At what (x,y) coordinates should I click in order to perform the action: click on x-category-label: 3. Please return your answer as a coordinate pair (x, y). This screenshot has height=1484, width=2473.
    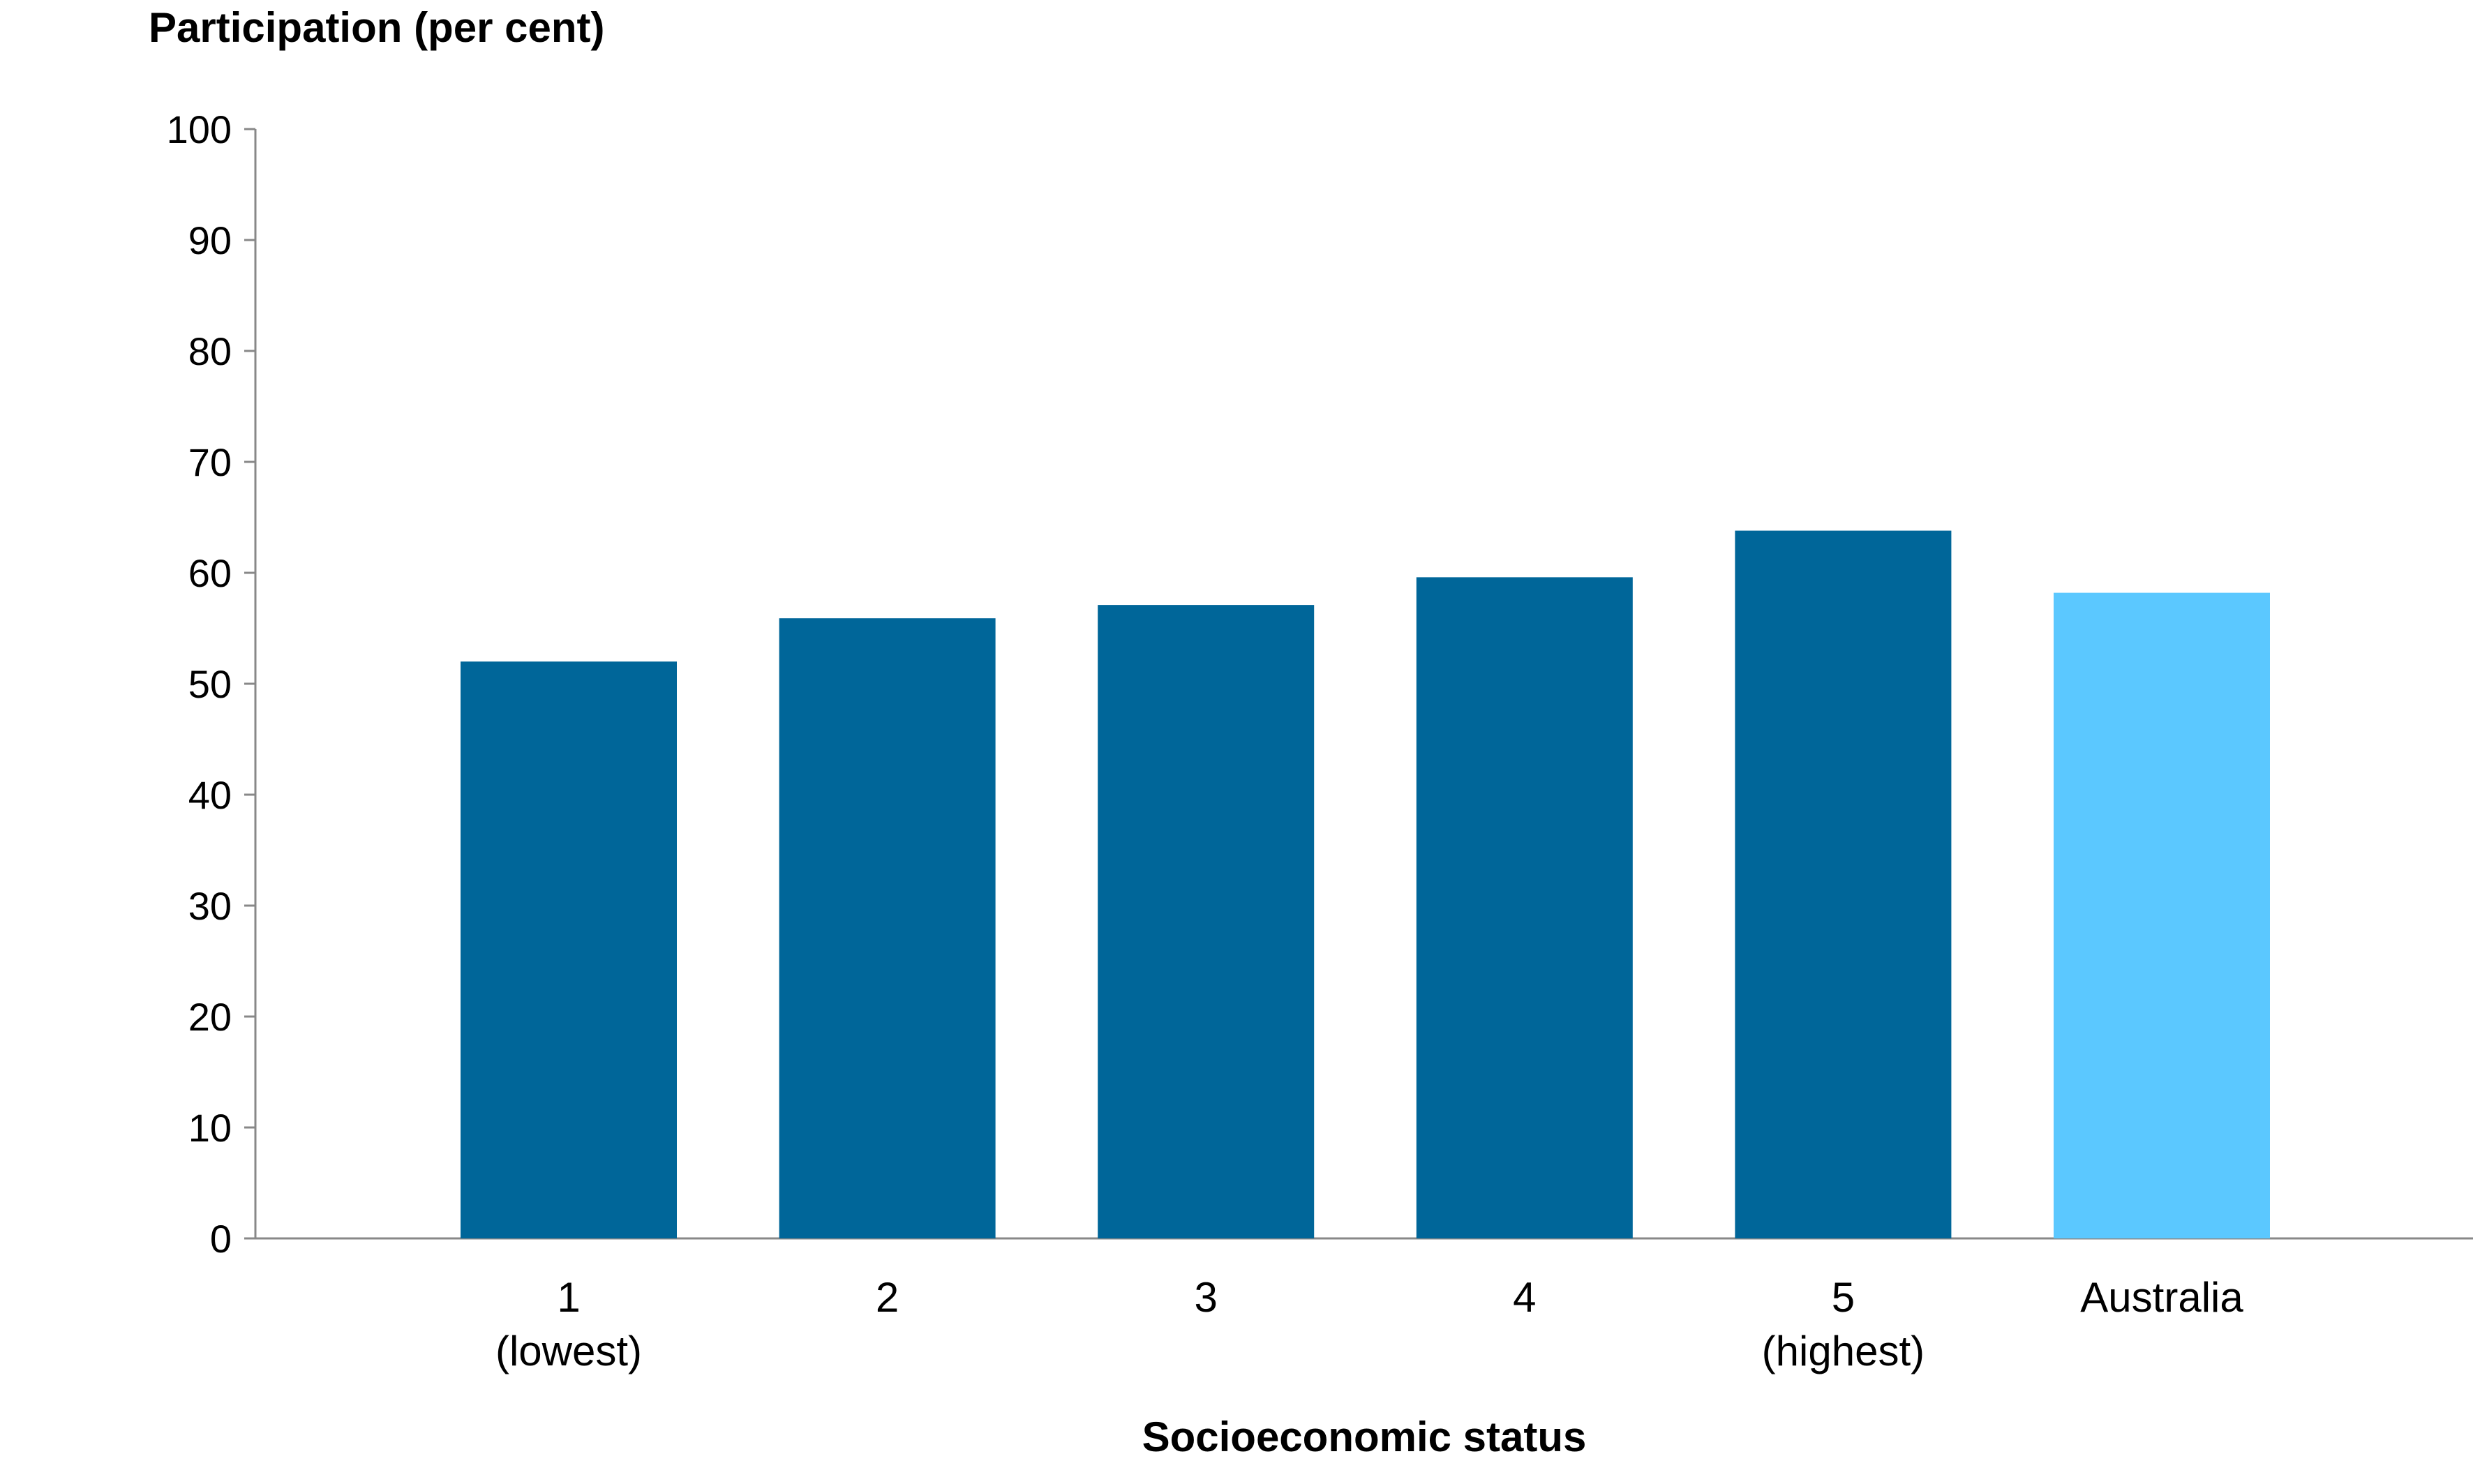
    Looking at the image, I should click on (1206, 1297).